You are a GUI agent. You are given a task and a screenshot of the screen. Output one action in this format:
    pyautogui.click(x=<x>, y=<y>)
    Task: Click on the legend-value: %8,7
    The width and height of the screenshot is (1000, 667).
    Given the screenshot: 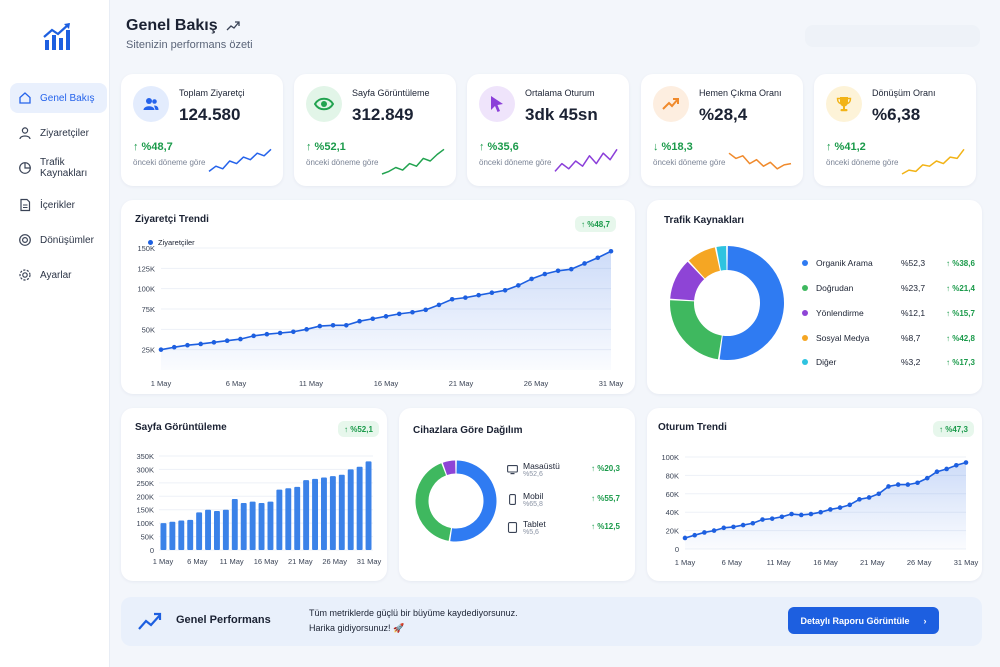 What is the action you would take?
    pyautogui.click(x=911, y=338)
    